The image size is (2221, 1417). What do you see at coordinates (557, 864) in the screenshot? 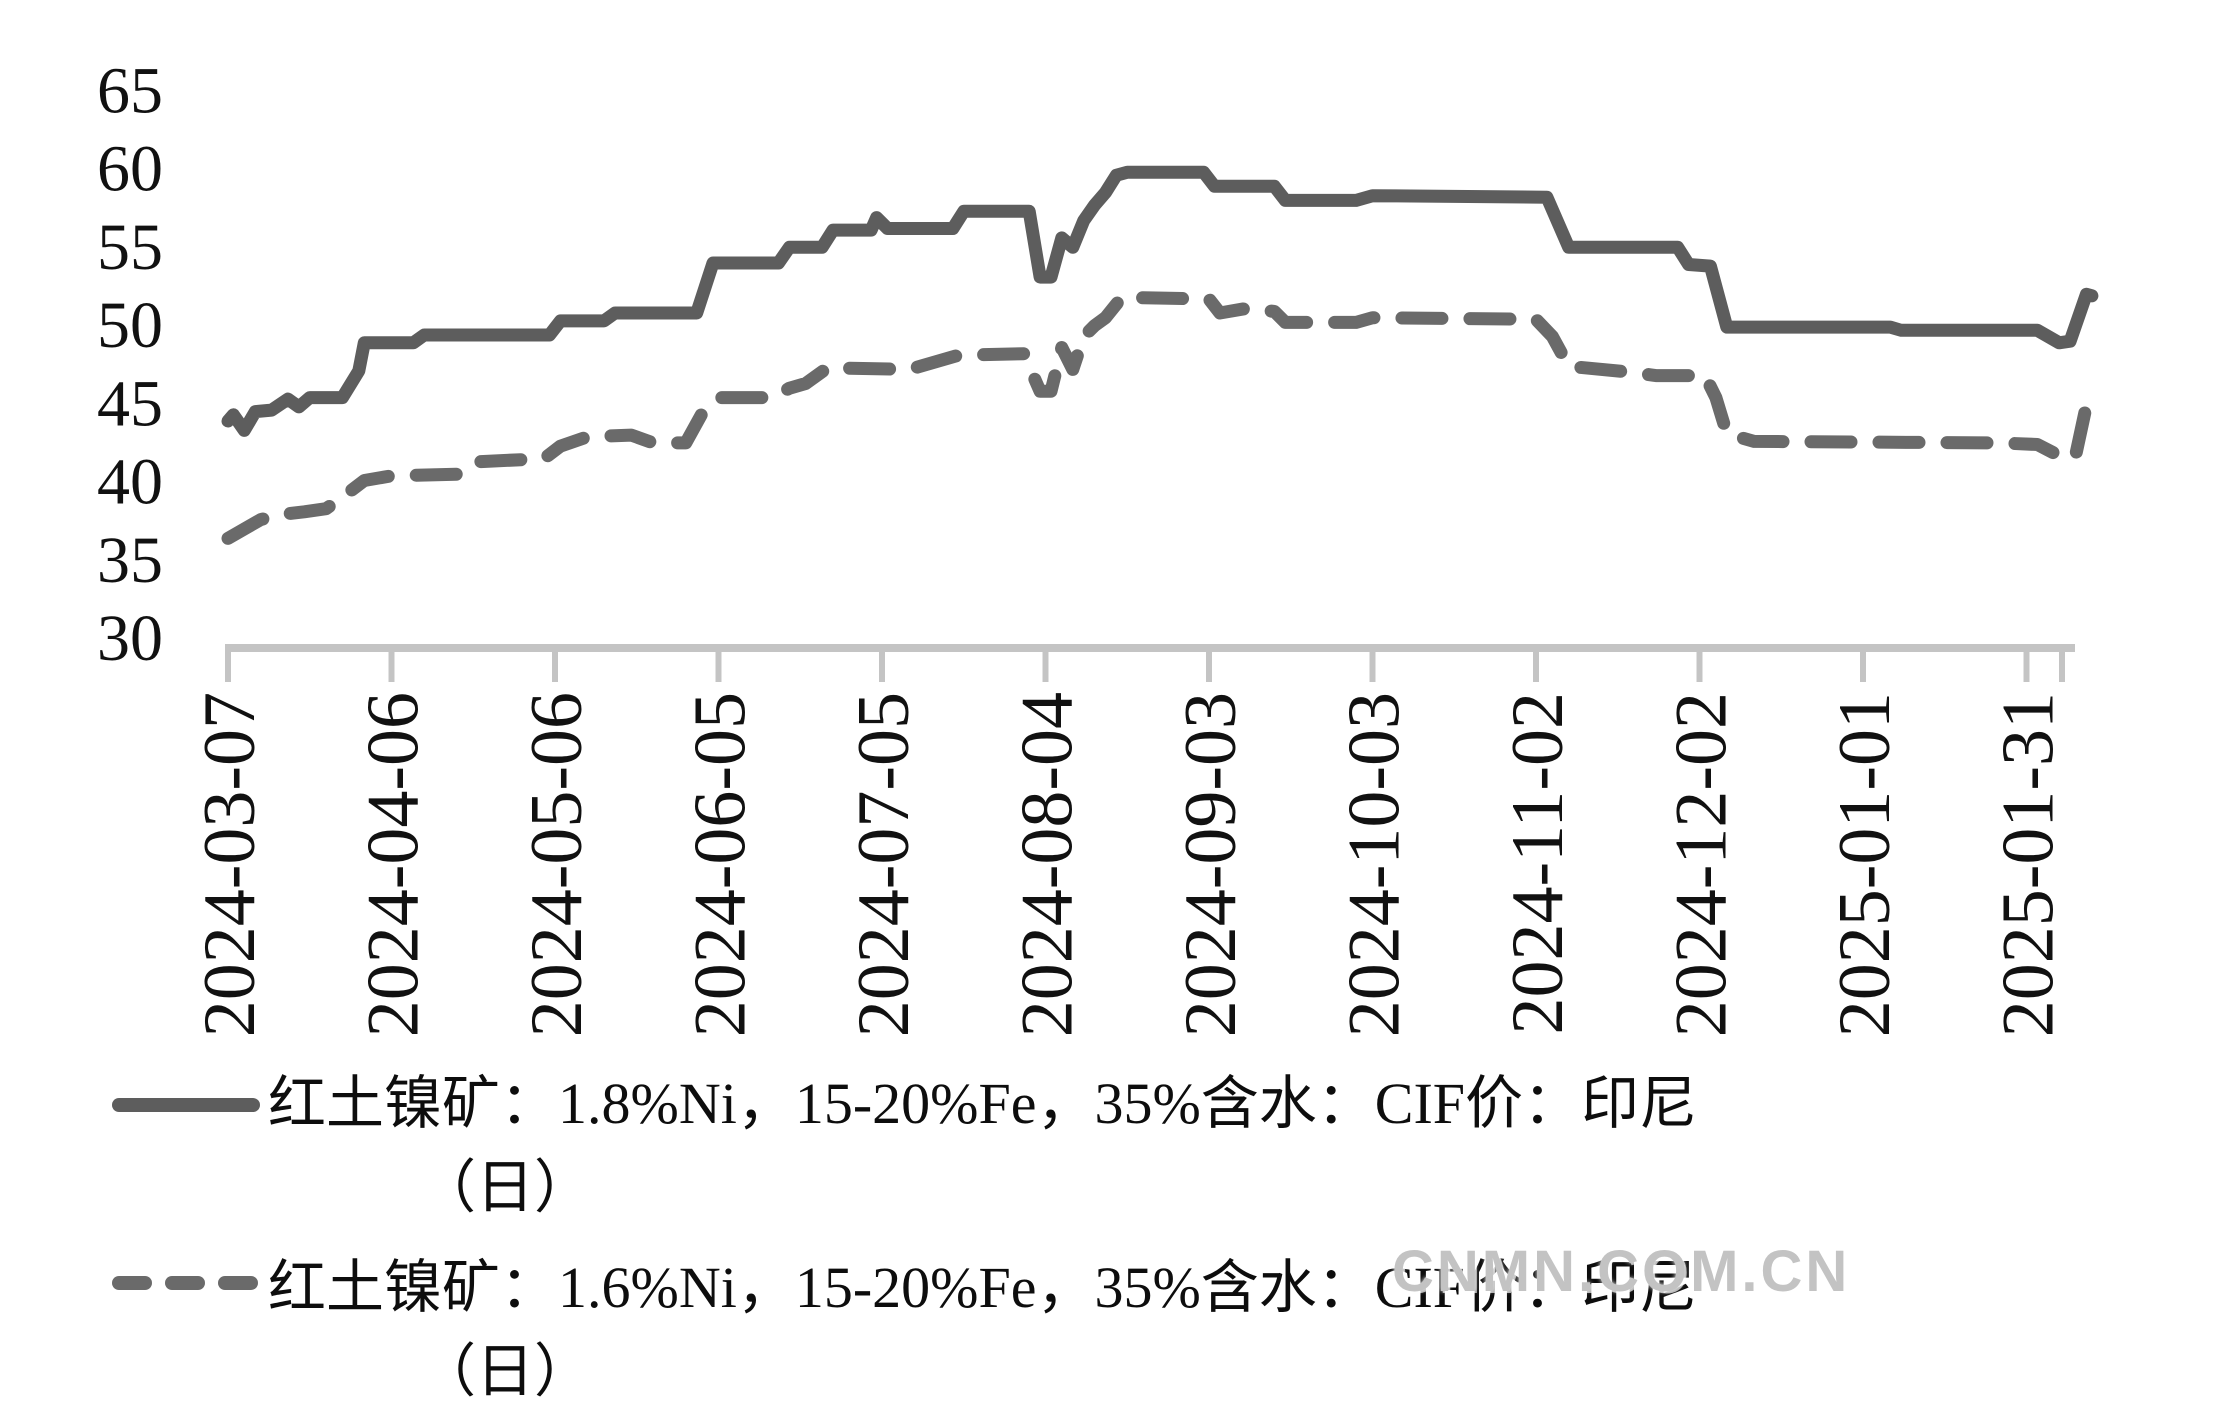
I see `x-tick-label: 2024-05-06` at bounding box center [557, 864].